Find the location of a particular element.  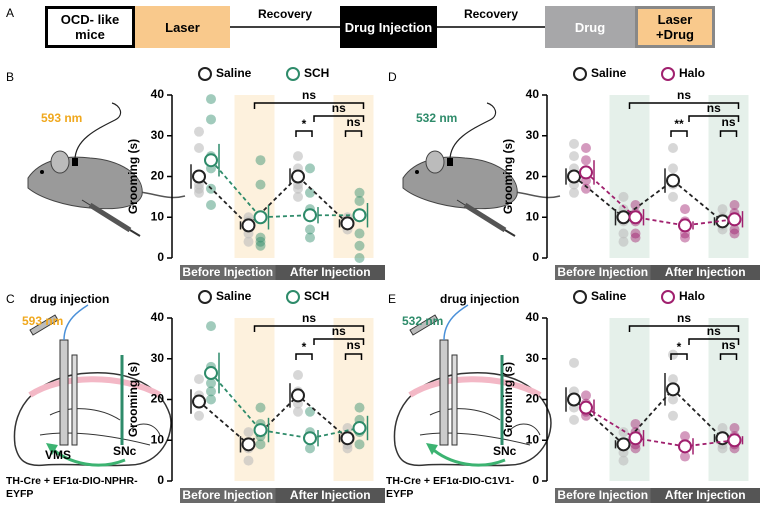

group-label: Before Injection is located at coordinates (227, 272).